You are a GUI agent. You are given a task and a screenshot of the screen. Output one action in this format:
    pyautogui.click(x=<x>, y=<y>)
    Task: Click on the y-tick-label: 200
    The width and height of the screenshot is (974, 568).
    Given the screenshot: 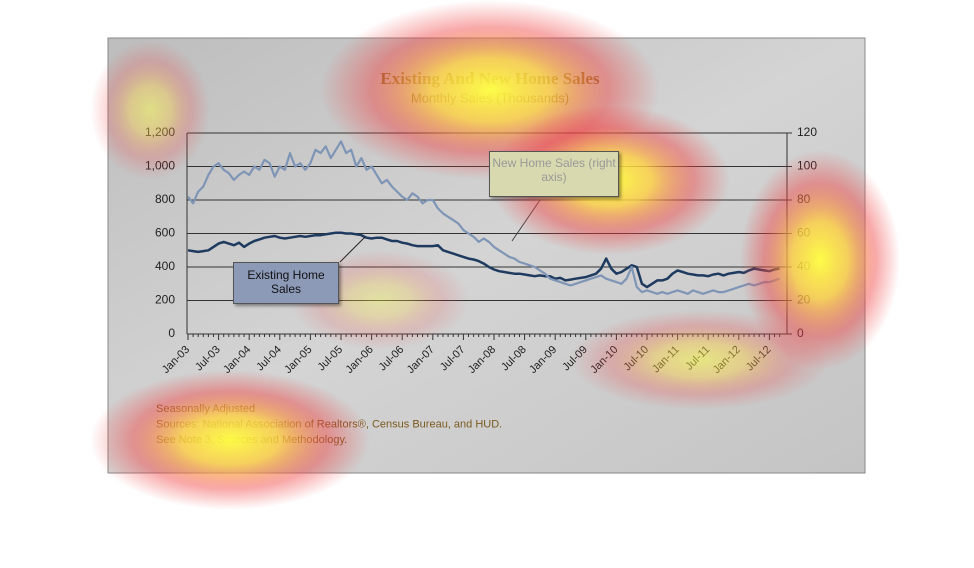 What is the action you would take?
    pyautogui.click(x=165, y=300)
    